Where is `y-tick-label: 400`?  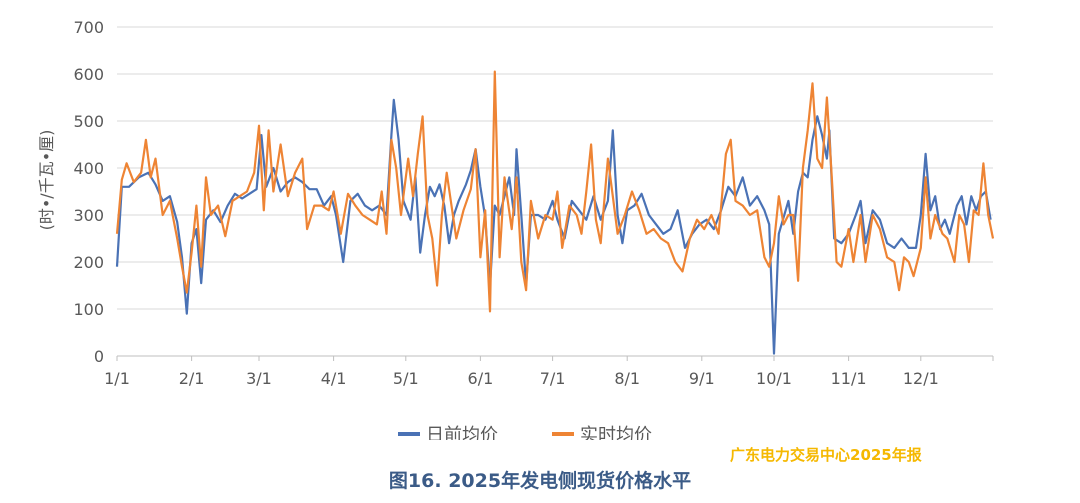
y-tick-label: 400 is located at coordinates (88, 168).